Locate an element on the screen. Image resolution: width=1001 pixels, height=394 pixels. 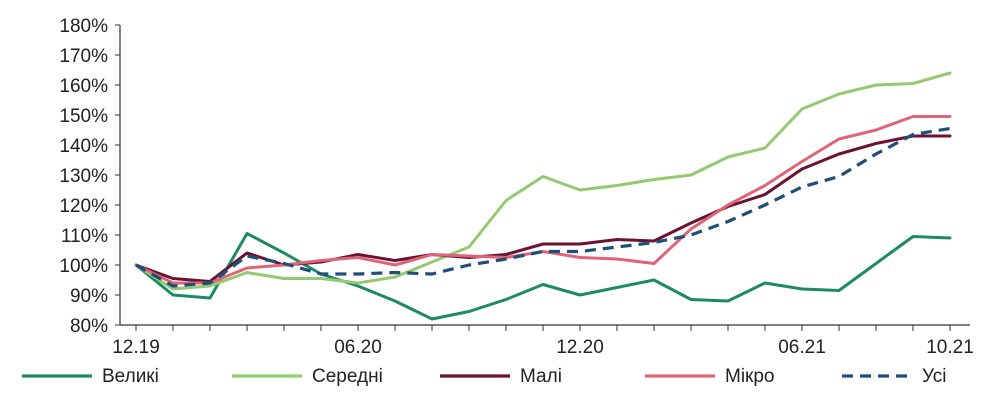
legend: Великі Середні Малі Мікро Усі is located at coordinates (484, 376).